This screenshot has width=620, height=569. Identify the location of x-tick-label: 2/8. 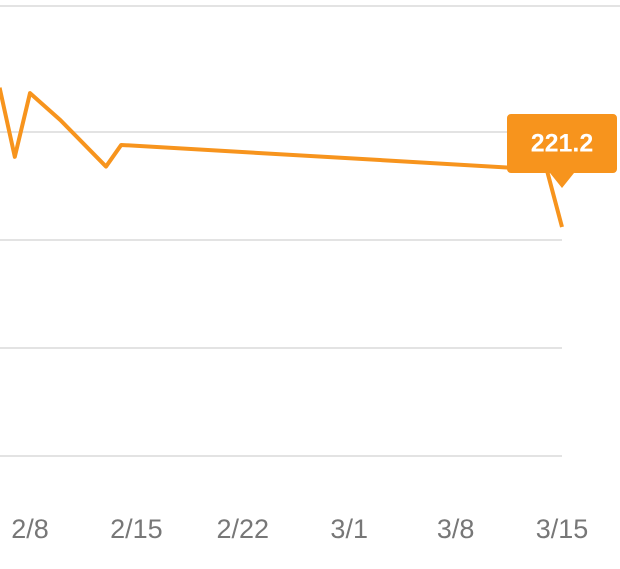
(30, 529).